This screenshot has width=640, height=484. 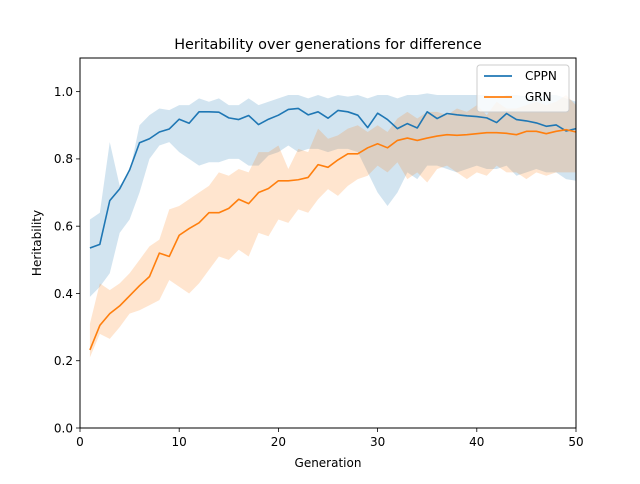 What do you see at coordinates (63, 92) in the screenshot?
I see `y-tick-label: 1.0` at bounding box center [63, 92].